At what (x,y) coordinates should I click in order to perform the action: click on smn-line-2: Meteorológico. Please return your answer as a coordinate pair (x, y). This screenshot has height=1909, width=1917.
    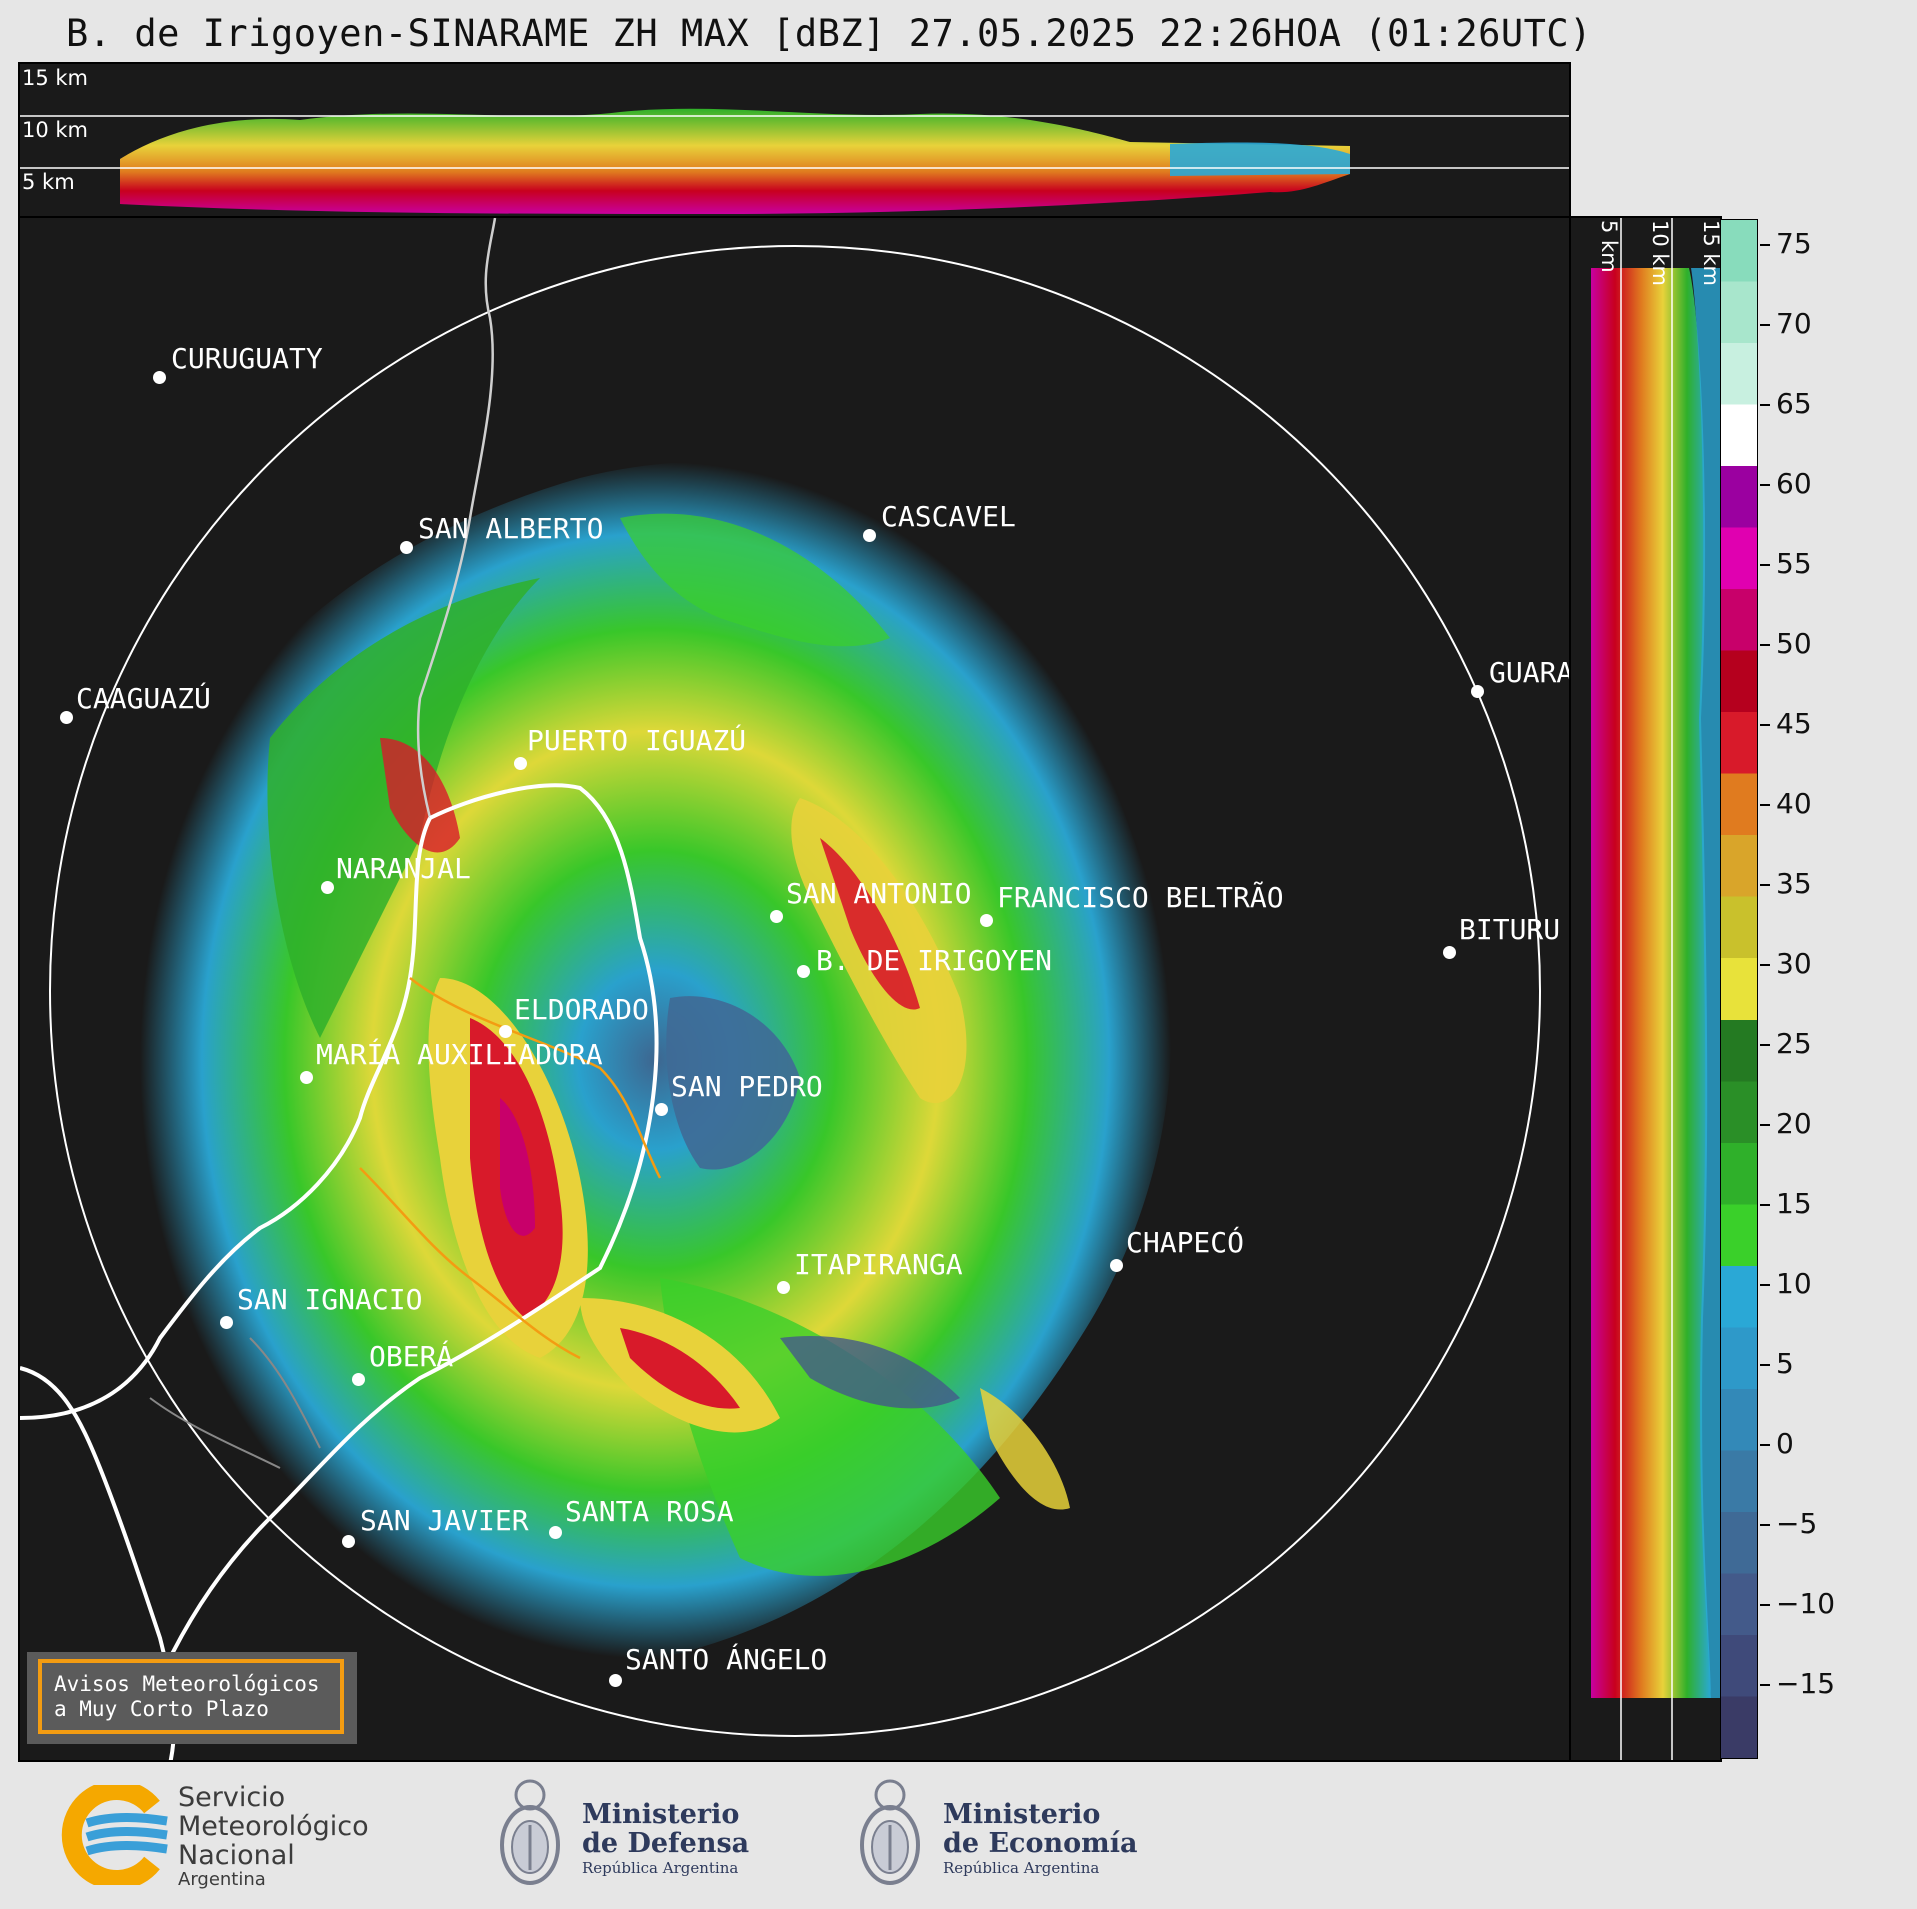
    Looking at the image, I should click on (273, 1826).